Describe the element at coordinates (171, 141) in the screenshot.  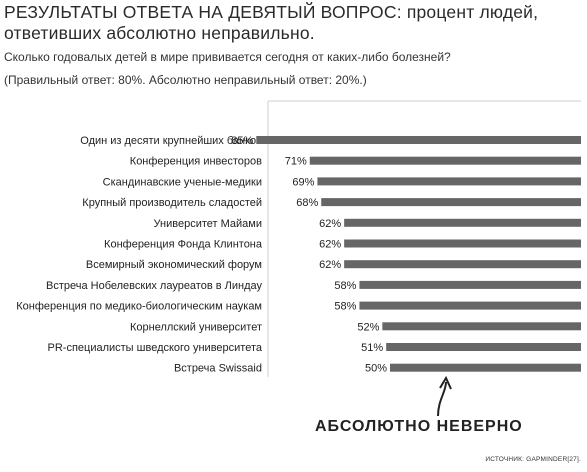
I see `category-label: Один из десяти крупнейших банков` at that location.